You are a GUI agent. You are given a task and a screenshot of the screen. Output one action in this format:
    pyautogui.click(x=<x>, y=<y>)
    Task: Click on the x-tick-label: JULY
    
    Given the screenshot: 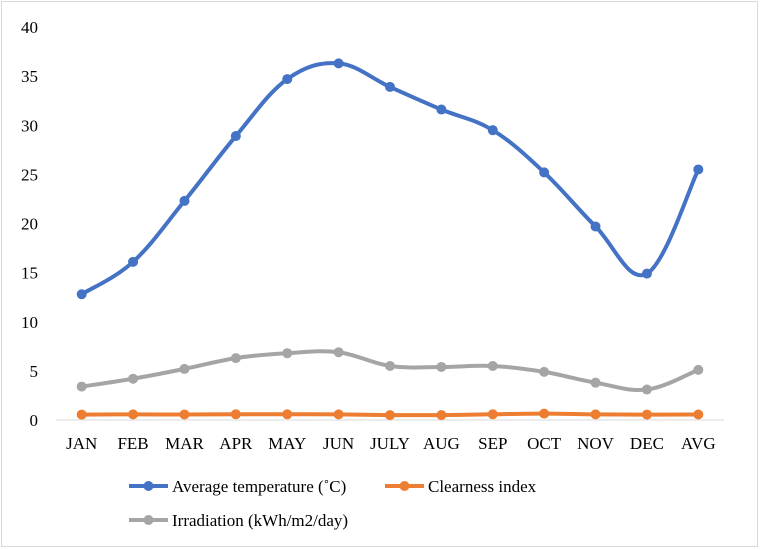 What is the action you would take?
    pyautogui.click(x=390, y=443)
    